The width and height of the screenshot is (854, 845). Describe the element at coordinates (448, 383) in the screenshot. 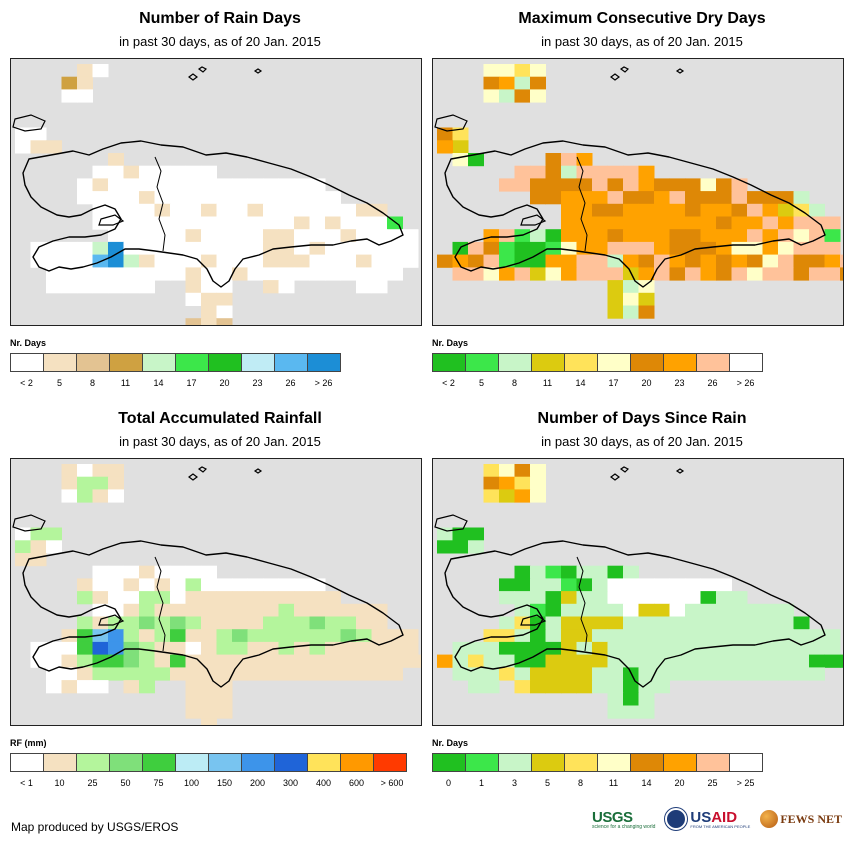

I see `legend-tick-label: < 2` at that location.